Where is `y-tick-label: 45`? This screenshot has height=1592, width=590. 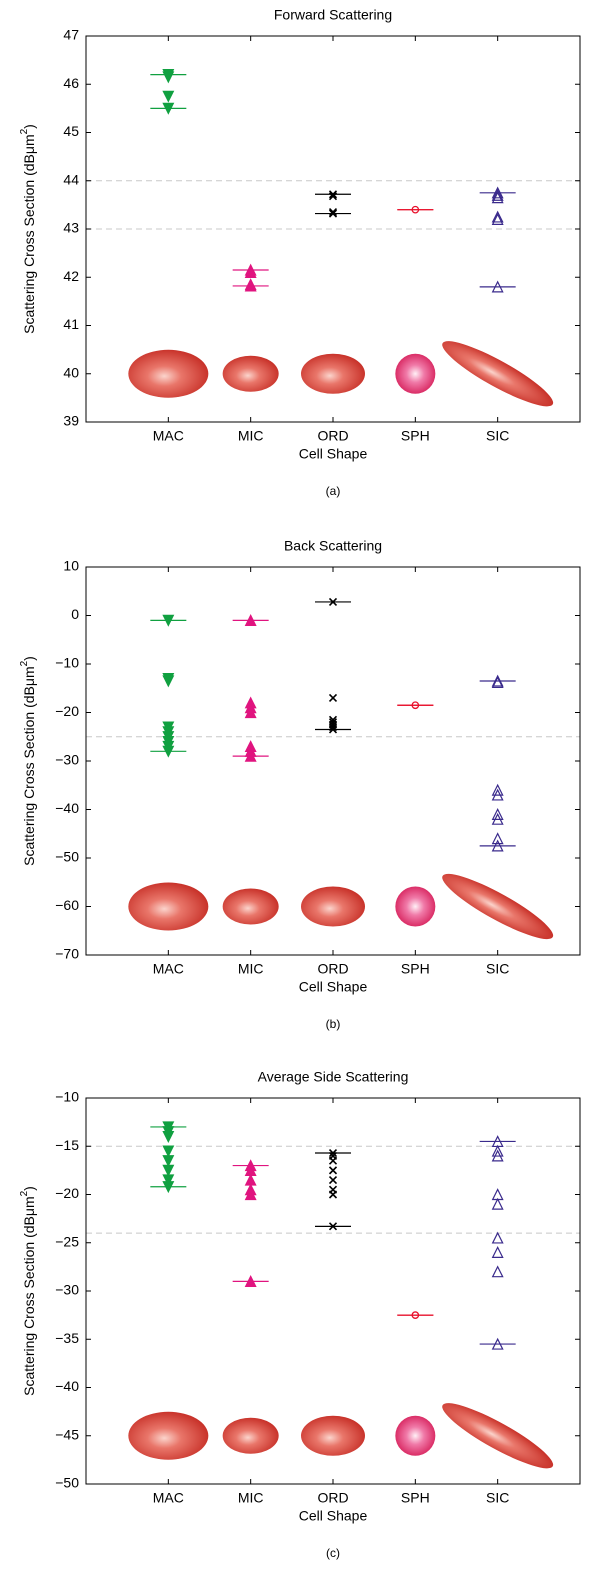 y-tick-label: 45 is located at coordinates (71, 131).